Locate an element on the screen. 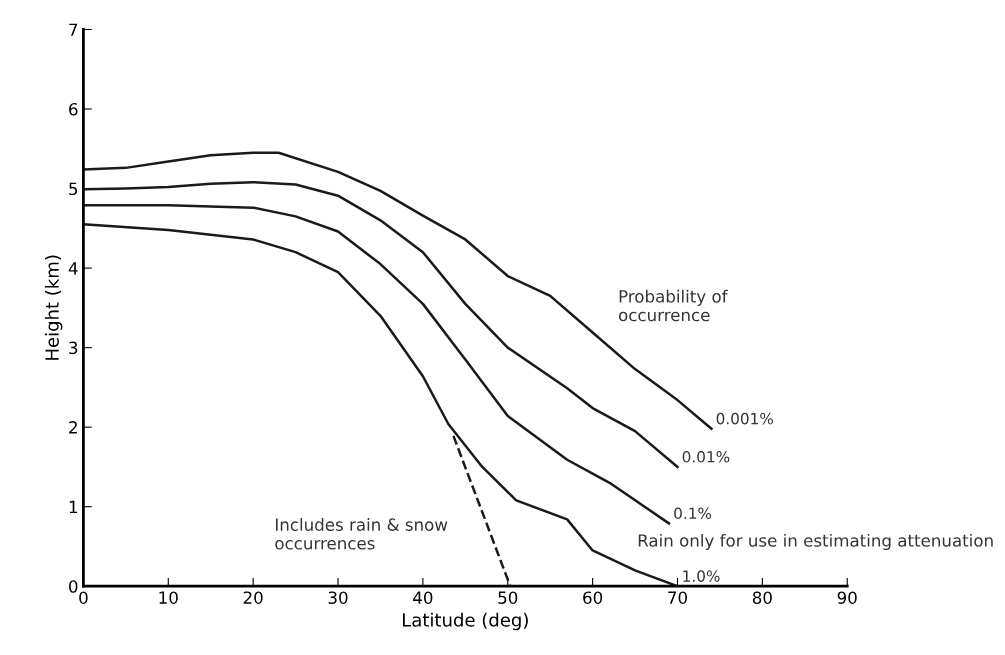  y-tick-label: 5 is located at coordinates (73, 189).